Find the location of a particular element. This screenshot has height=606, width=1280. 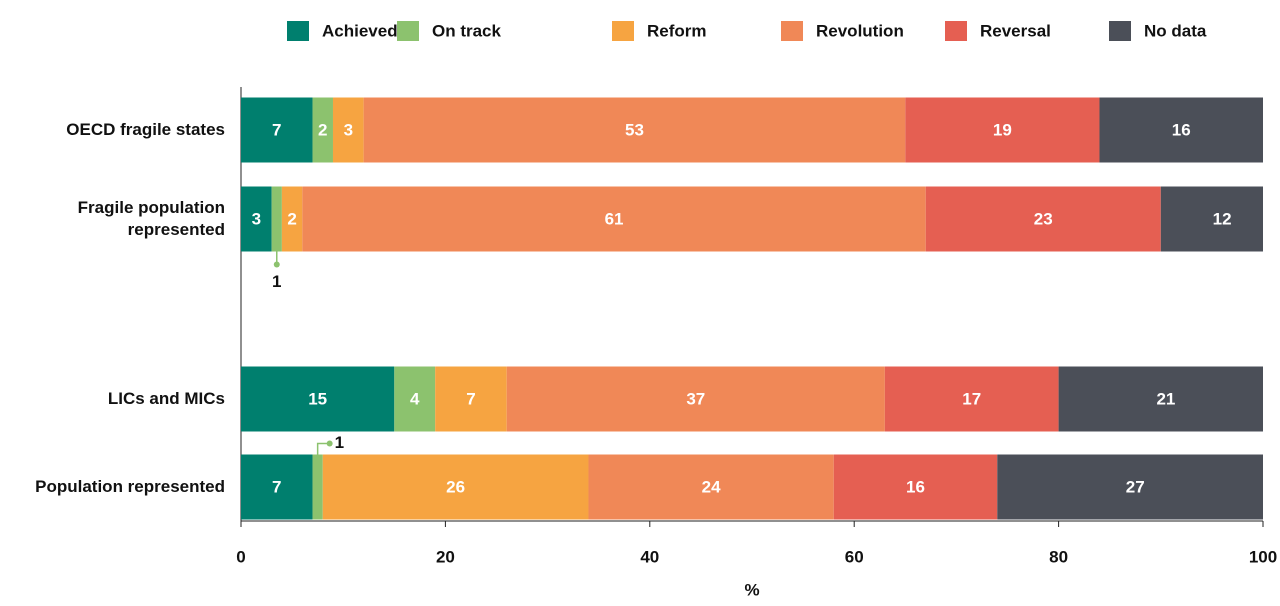

data-label: 23 is located at coordinates (1043, 218).